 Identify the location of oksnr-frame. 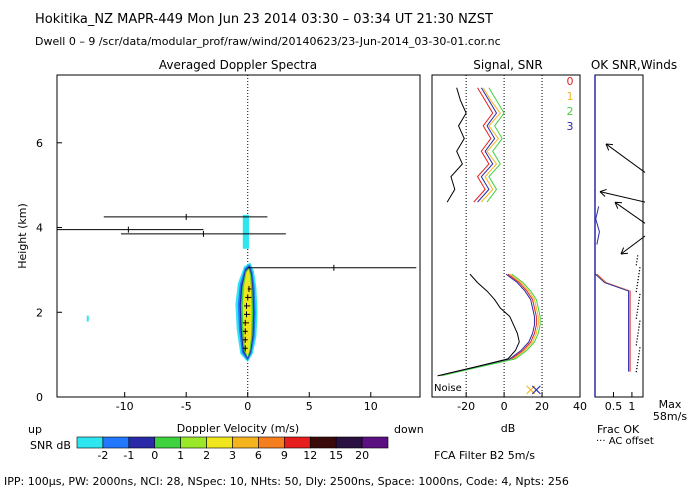
(619, 236).